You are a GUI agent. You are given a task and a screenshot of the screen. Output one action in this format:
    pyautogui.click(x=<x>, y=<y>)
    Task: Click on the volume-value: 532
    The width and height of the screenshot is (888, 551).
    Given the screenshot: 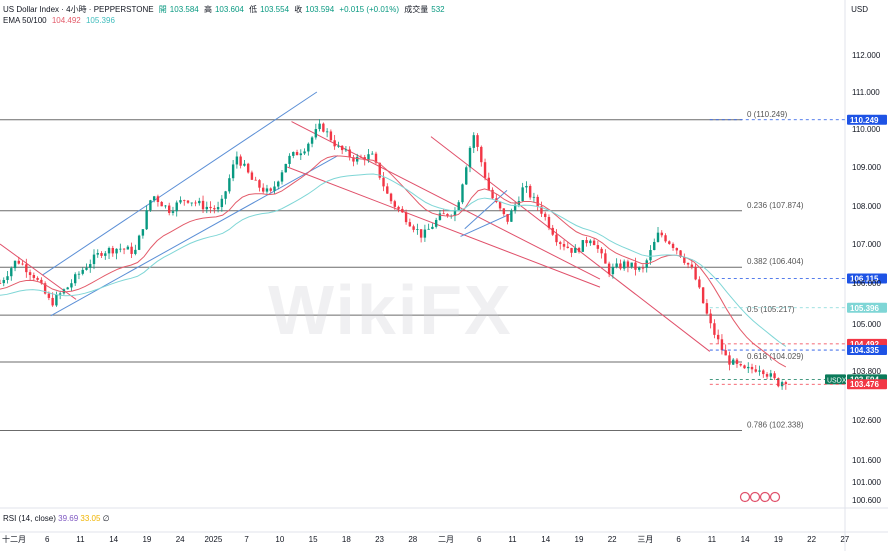 What is the action you would take?
    pyautogui.click(x=438, y=9)
    